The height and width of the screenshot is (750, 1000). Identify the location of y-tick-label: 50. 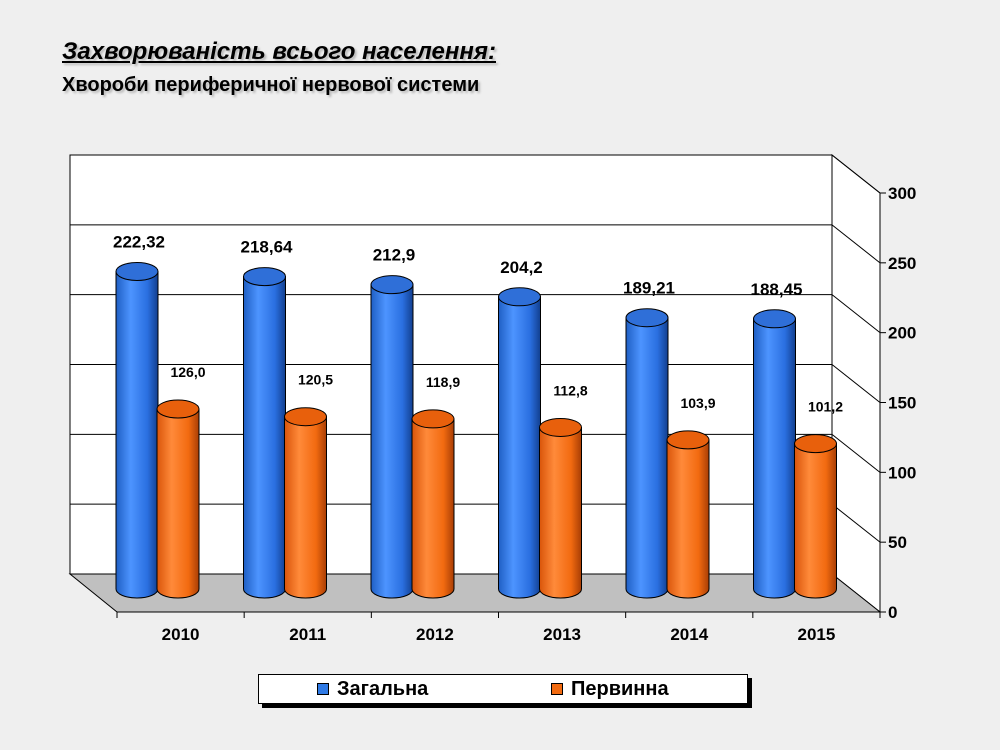
(897, 542).